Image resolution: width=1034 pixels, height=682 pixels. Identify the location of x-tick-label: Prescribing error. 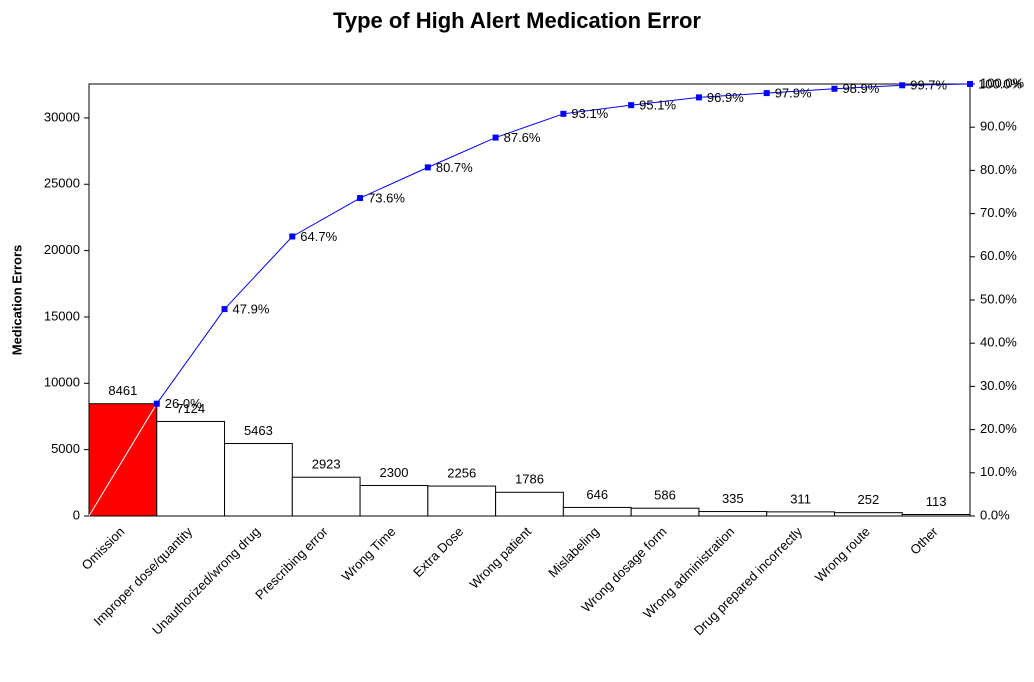
(291, 562).